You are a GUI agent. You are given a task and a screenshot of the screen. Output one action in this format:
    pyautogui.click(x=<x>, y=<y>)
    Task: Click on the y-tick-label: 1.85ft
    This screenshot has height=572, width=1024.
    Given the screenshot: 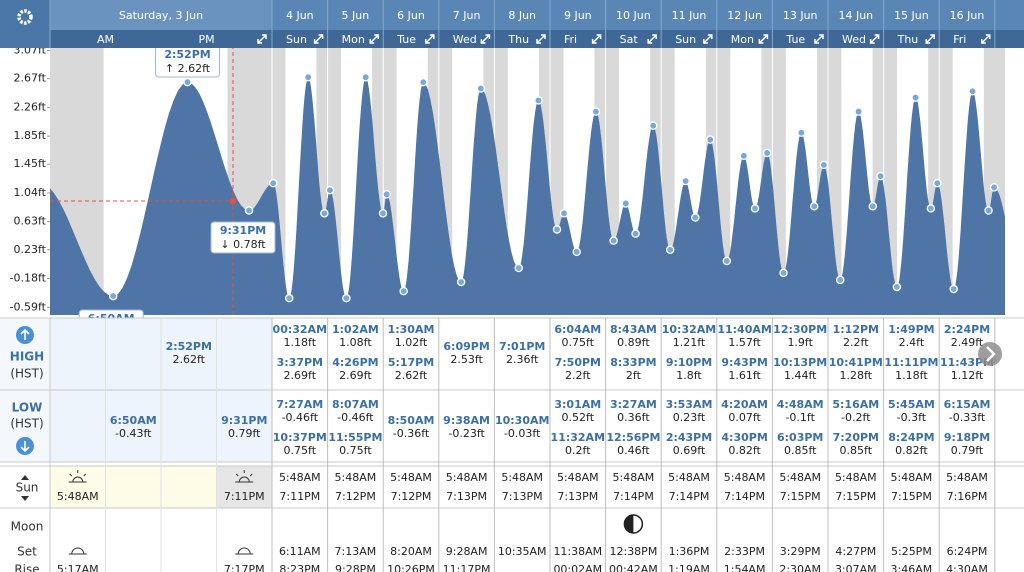 What is the action you would take?
    pyautogui.click(x=30, y=135)
    